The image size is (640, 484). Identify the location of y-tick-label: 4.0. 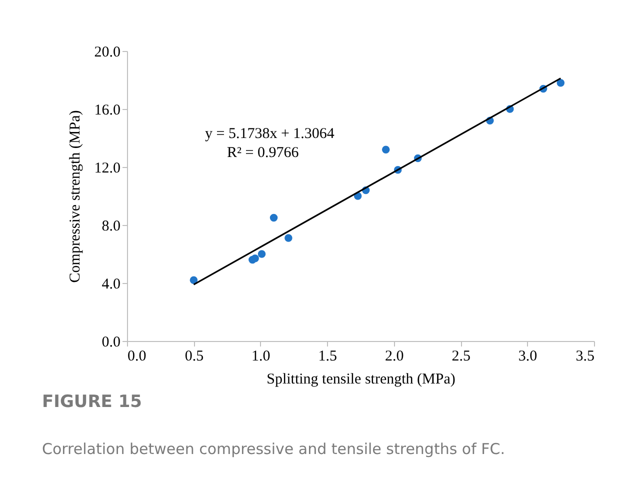
(111, 284).